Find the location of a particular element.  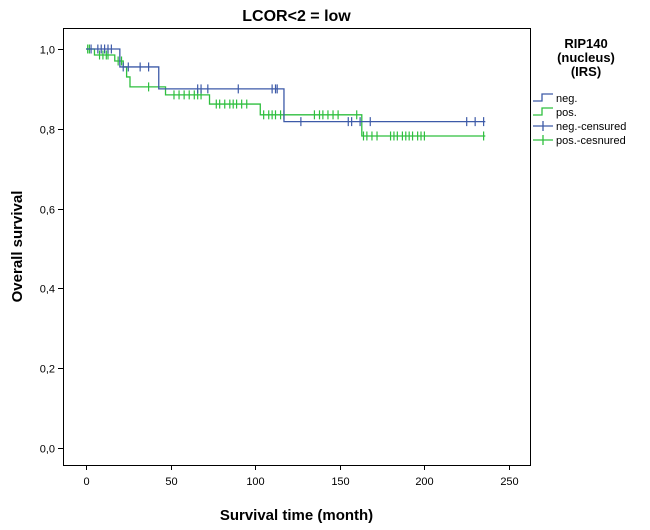

chart-title: LCOR<2 = low is located at coordinates (296, 16).